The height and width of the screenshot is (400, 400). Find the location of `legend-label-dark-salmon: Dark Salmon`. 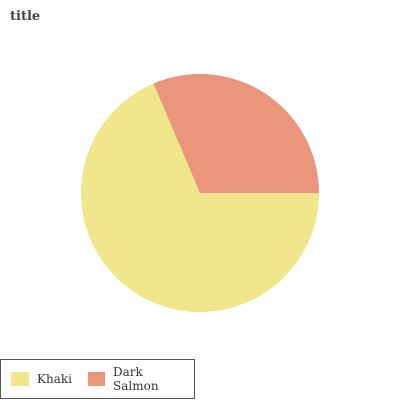

legend-label-dark-salmon: Dark Salmon is located at coordinates (136, 379).